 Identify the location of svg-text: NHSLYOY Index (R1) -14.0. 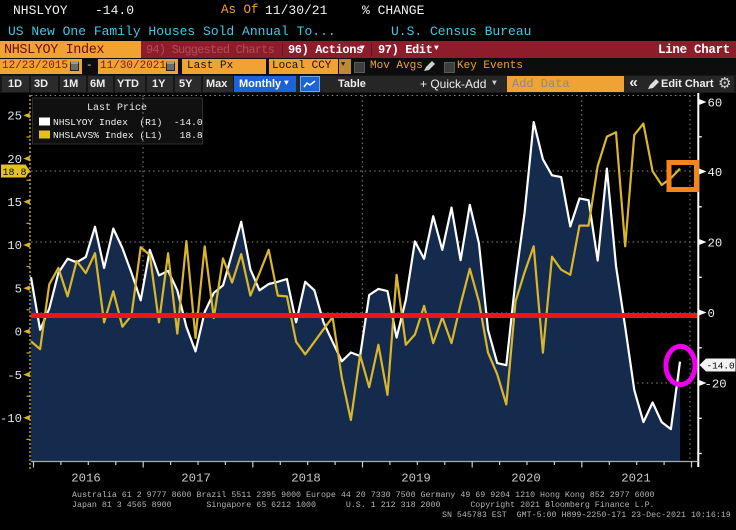
(128, 122).